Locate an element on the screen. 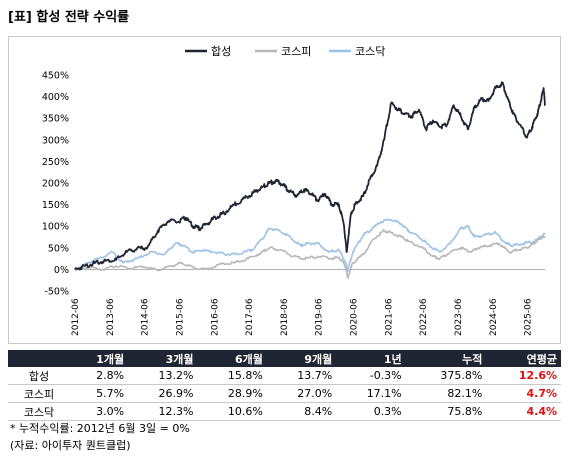 This screenshot has height=462, width=572. y-tick-label: 300% is located at coordinates (55, 140).